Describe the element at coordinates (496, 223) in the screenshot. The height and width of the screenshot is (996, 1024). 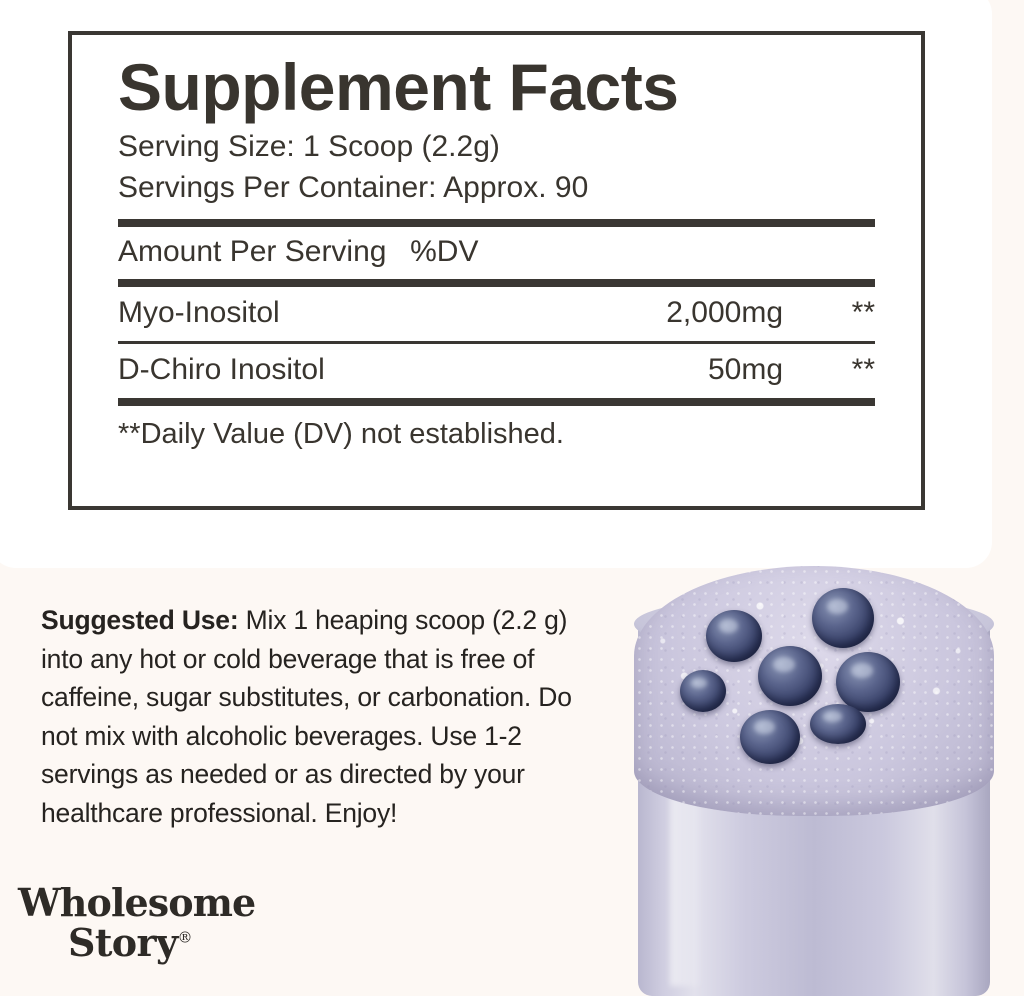
I see `rule-above-header` at that location.